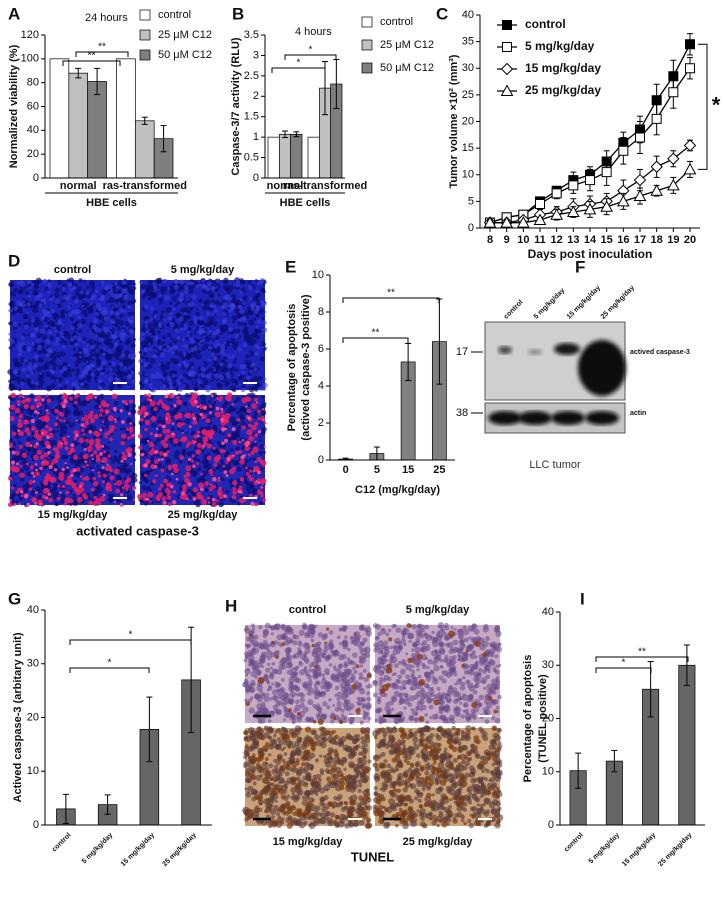  Describe the element at coordinates (73, 515) in the screenshot. I see `image-label: 15 mg/kg/day` at that location.